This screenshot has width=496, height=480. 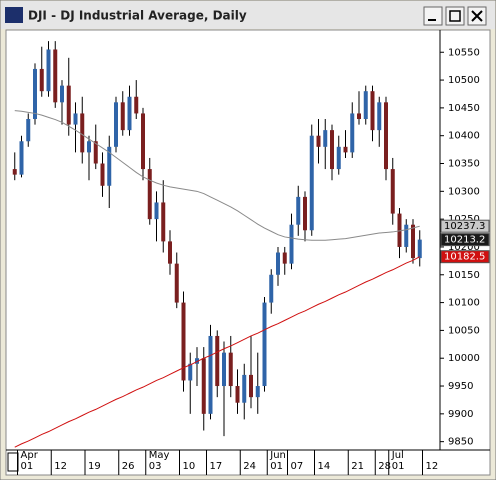 What do you see at coordinates (464, 330) in the screenshot?
I see `y-tick-label: 10050` at bounding box center [464, 330].